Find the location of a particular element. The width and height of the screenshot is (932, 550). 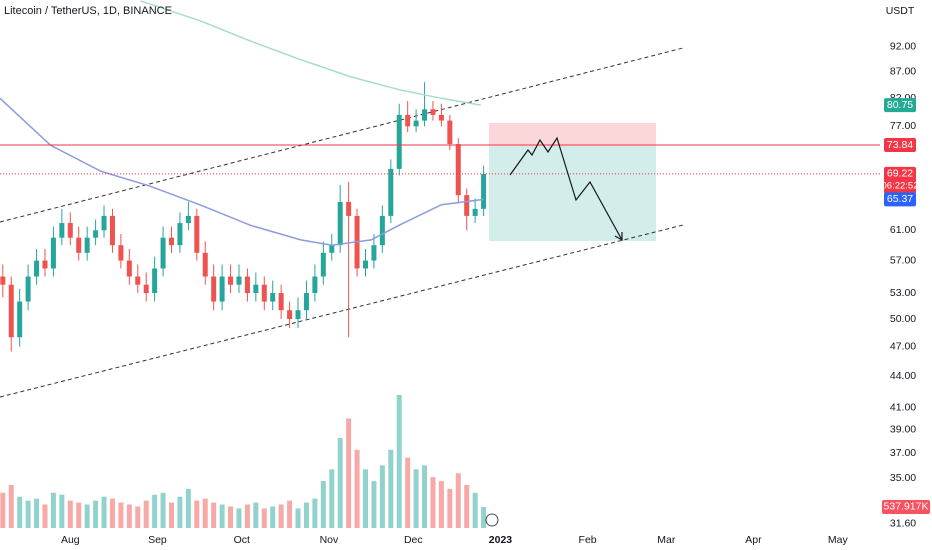

y-tick-label: 50.00 is located at coordinates (903, 319).